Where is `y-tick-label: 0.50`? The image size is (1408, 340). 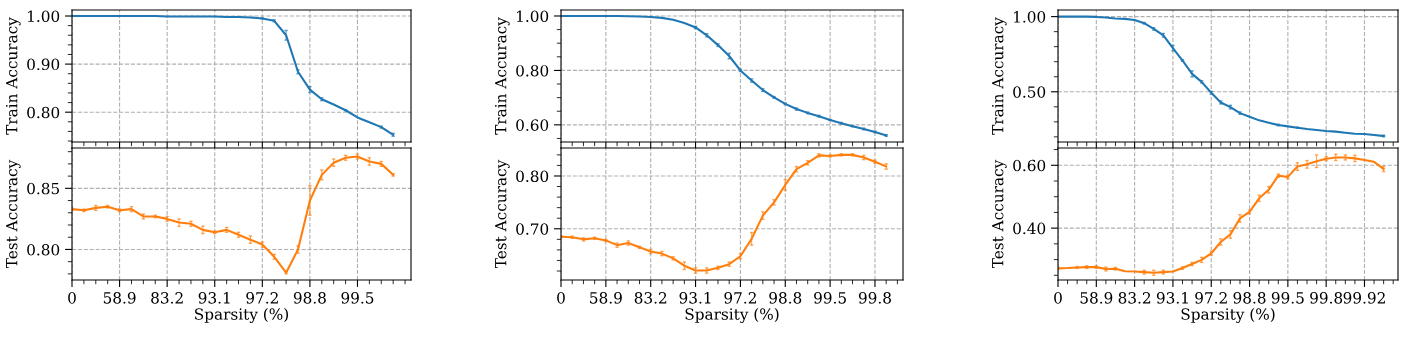
y-tick-label: 0.50 is located at coordinates (1029, 92).